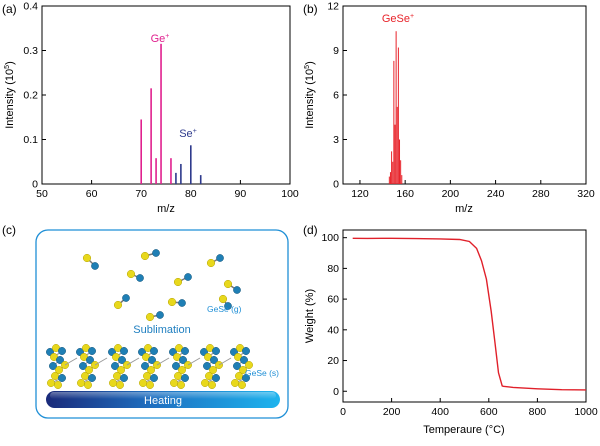  I want to click on pa-x-tick-label: 80, so click(191, 194).